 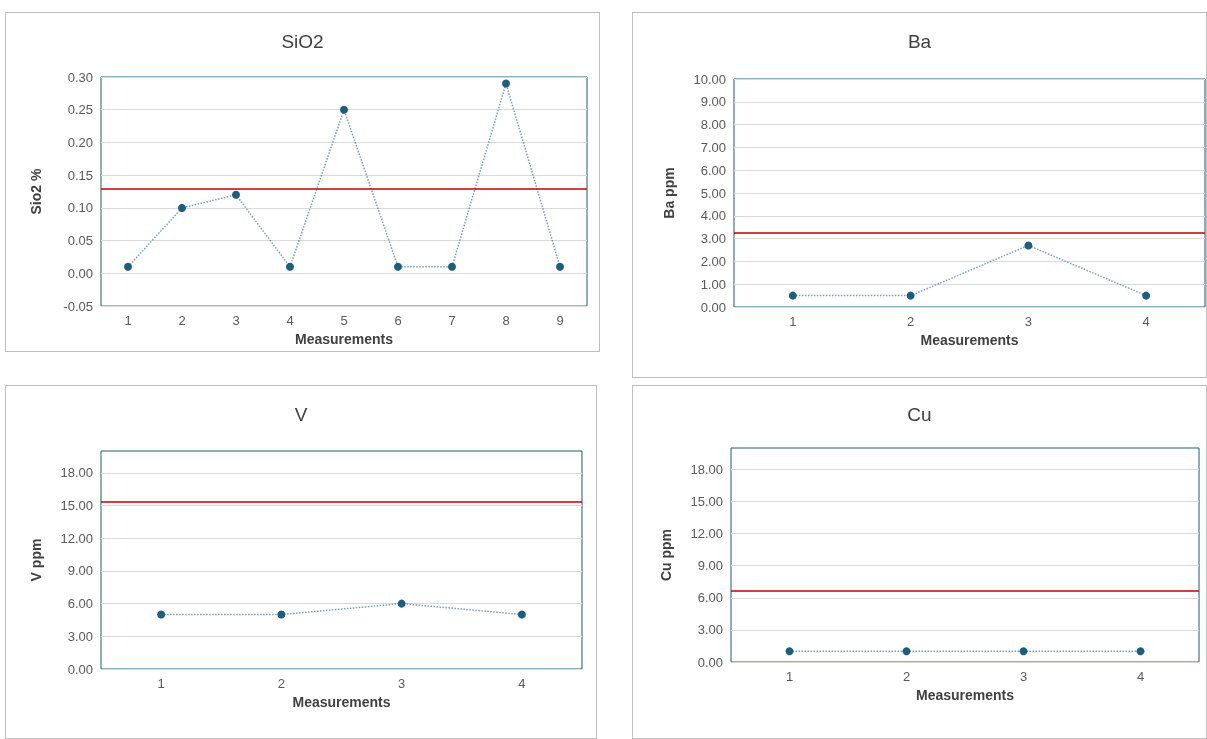 I want to click on y-tick-label: 0.25, so click(x=80, y=110).